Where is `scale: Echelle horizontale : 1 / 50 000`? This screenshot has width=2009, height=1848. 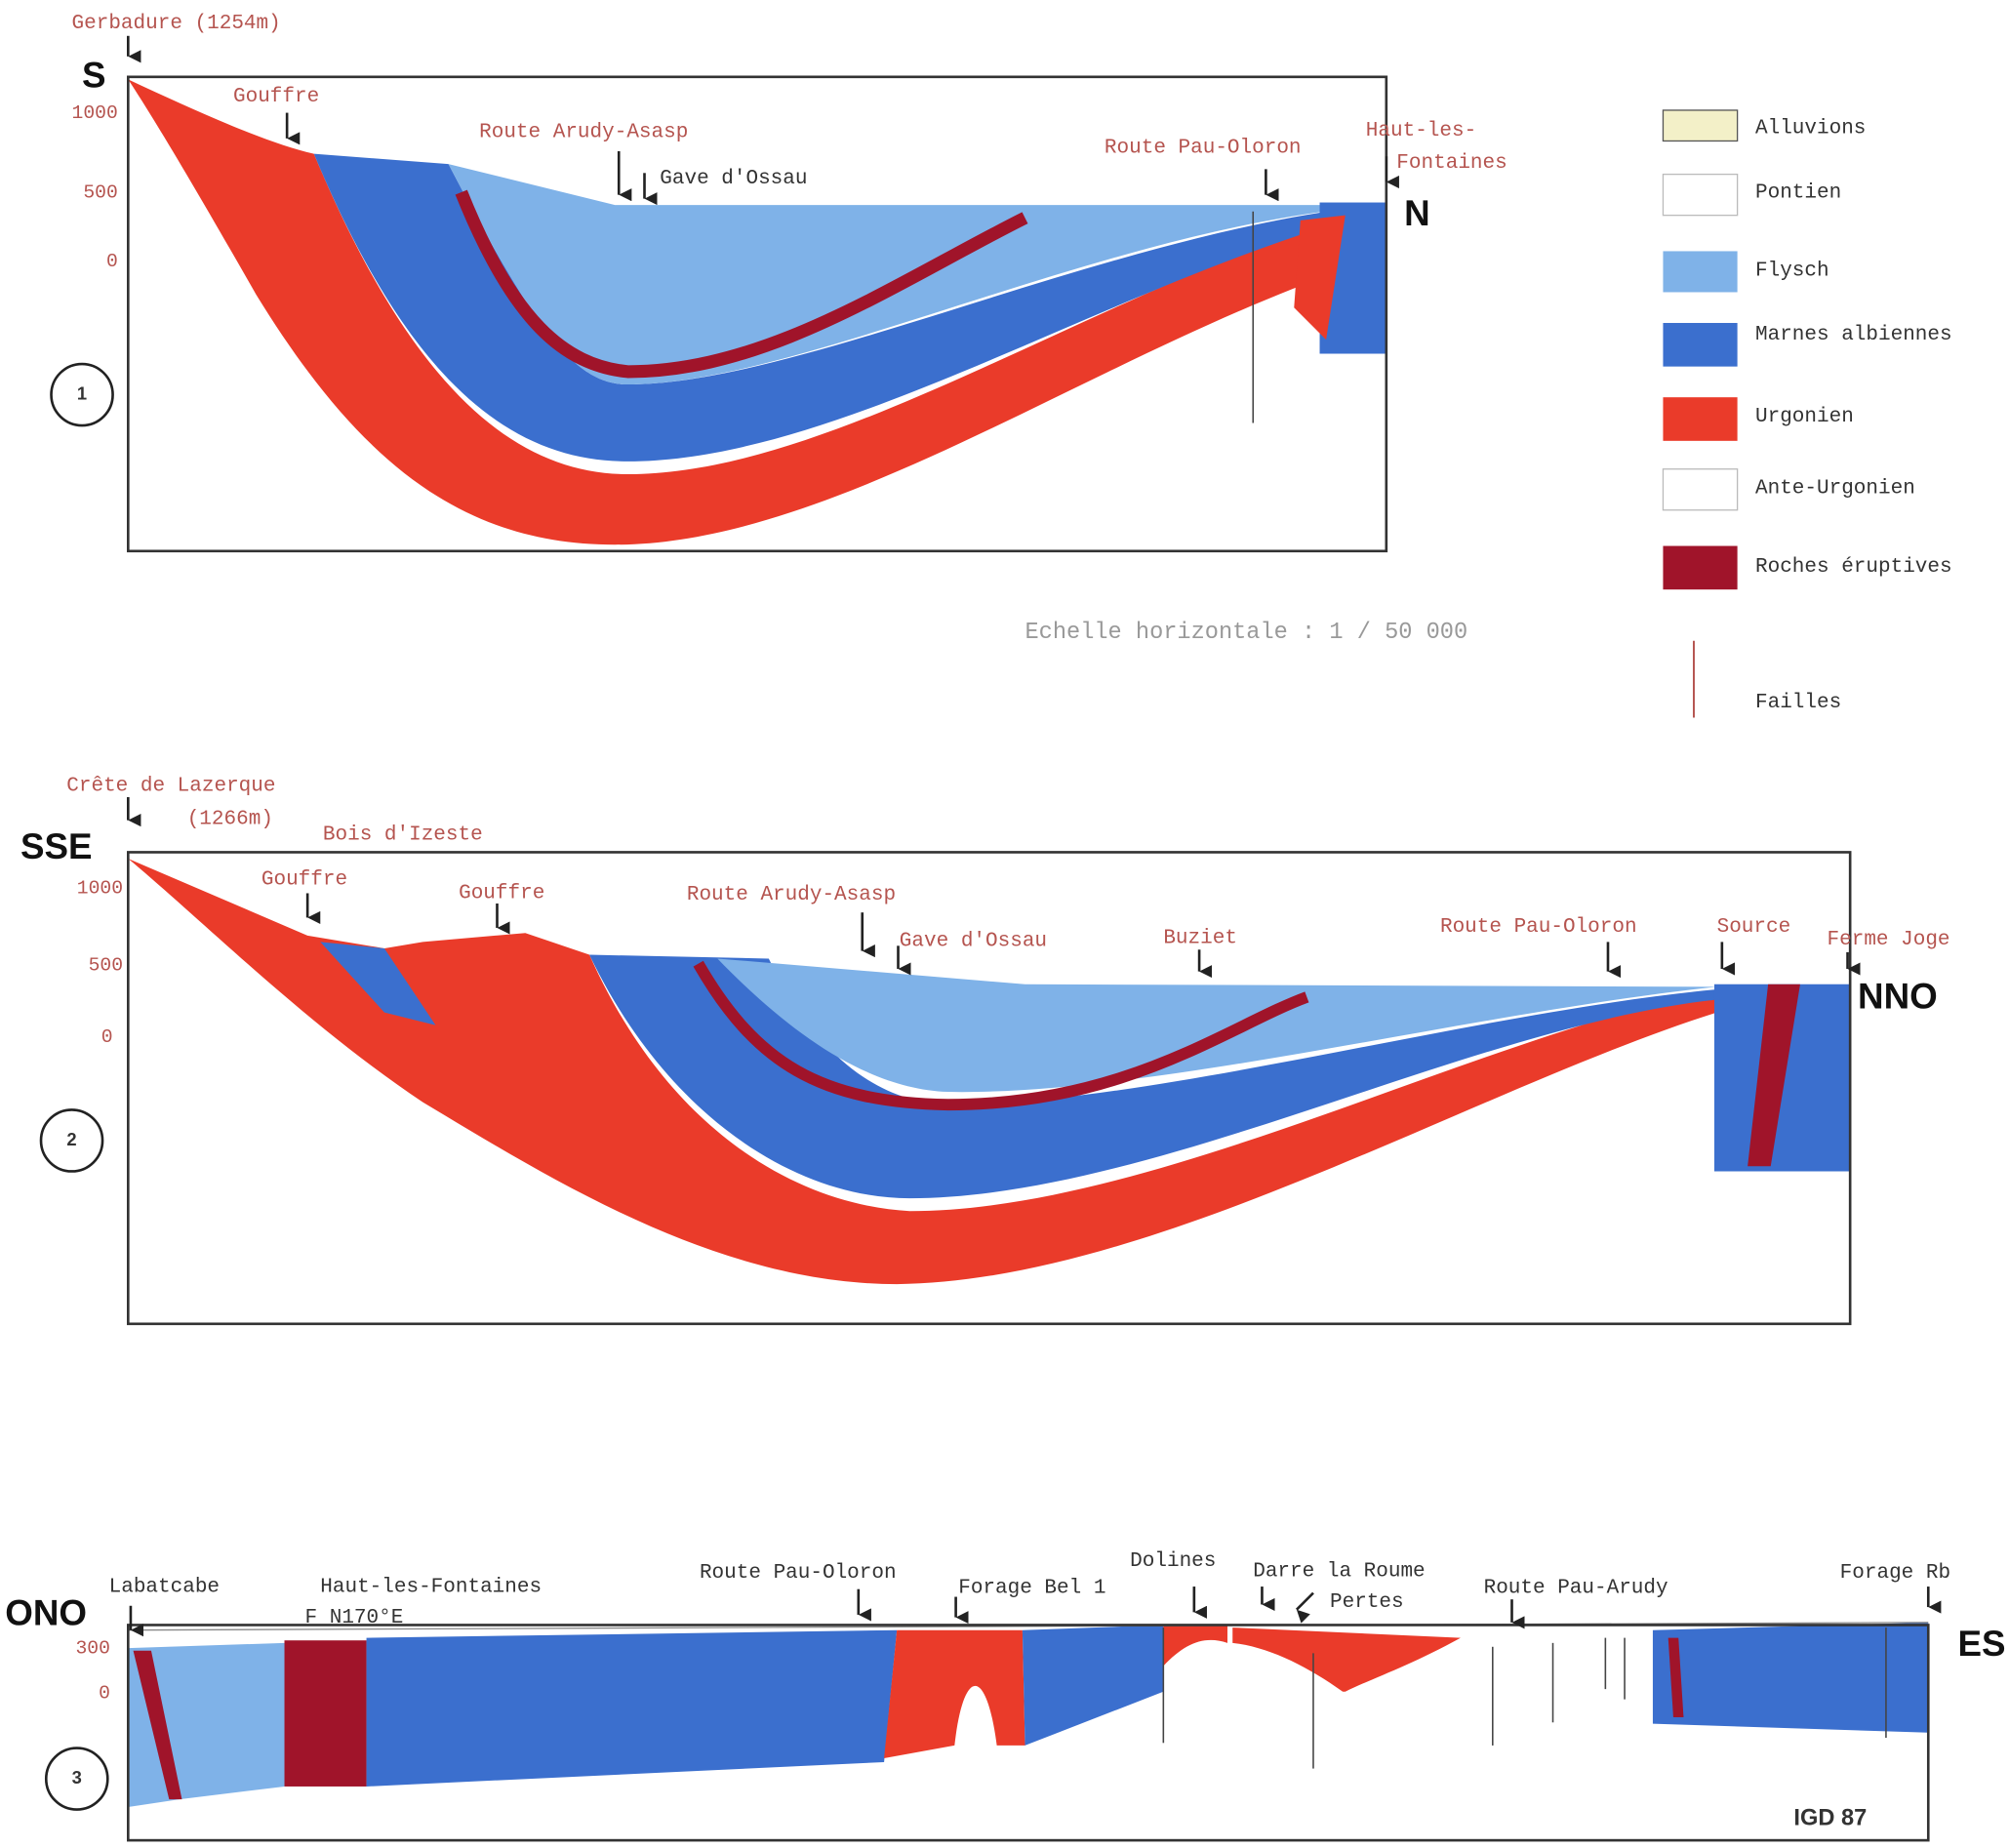 scale: Echelle horizontale : 1 / 50 000 is located at coordinates (1246, 633).